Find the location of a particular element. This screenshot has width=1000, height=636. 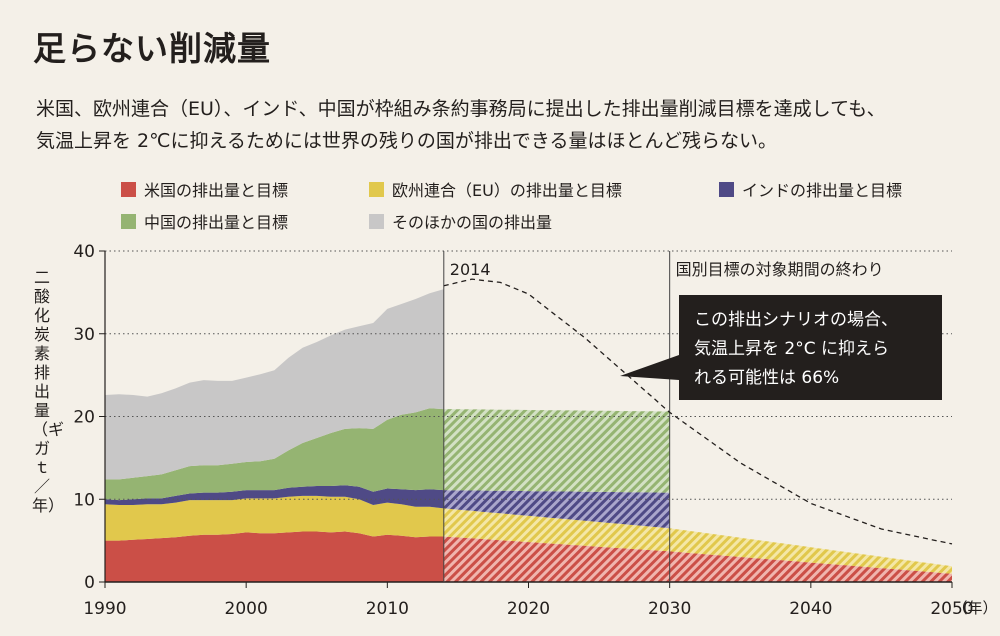

chart-title: 足らない削減量 is located at coordinates (152, 48).